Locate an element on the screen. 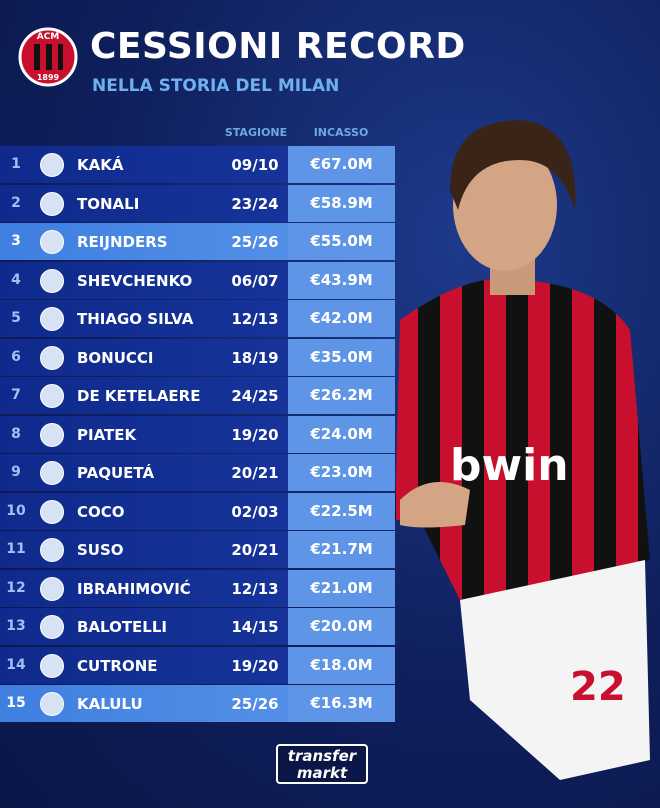  rank: 11 is located at coordinates (16, 549).